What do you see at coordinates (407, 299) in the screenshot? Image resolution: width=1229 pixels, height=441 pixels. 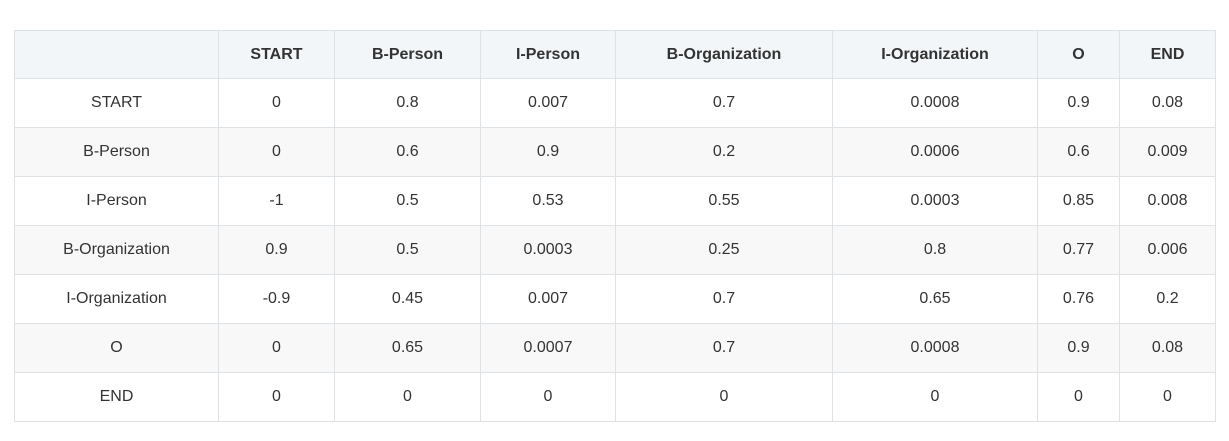 I see `cell: 0.45` at bounding box center [407, 299].